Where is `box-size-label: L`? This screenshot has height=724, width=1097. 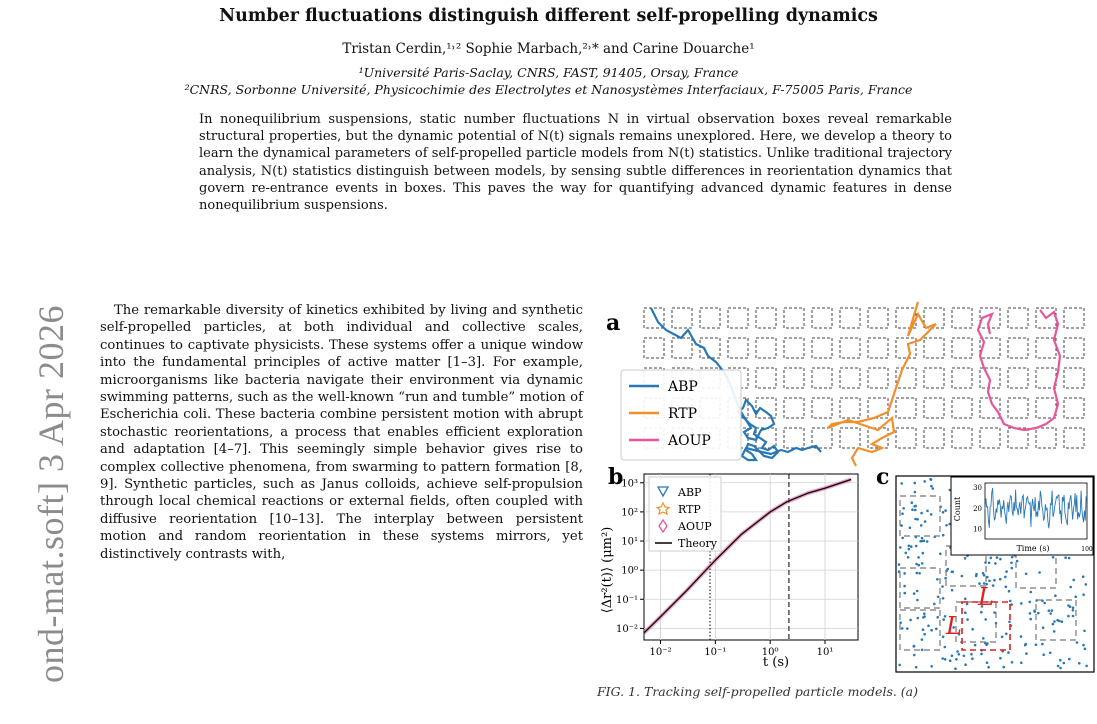 box-size-label: L is located at coordinates (985, 597).